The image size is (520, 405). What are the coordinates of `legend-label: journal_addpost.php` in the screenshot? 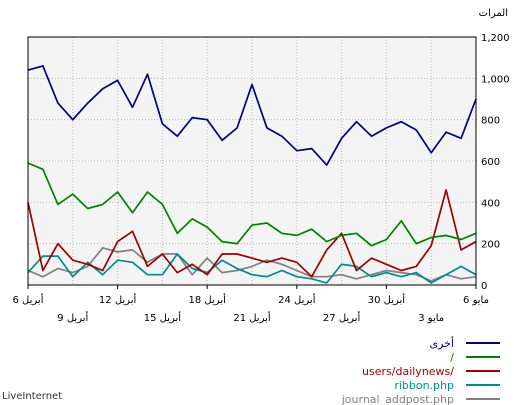 It's located at (397, 399).